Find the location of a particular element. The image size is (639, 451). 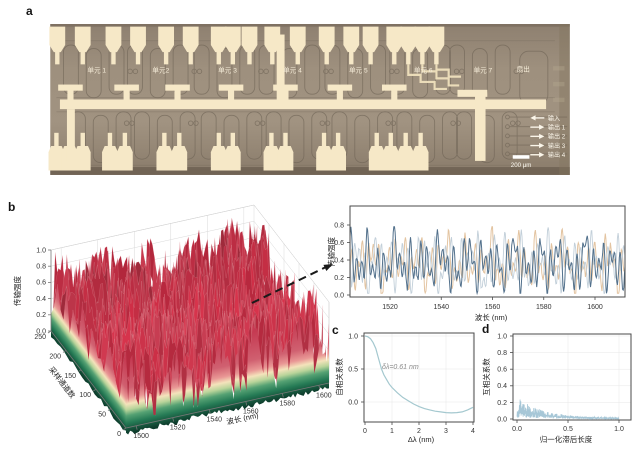

z-tick-label: 0.6 is located at coordinates (41, 283).